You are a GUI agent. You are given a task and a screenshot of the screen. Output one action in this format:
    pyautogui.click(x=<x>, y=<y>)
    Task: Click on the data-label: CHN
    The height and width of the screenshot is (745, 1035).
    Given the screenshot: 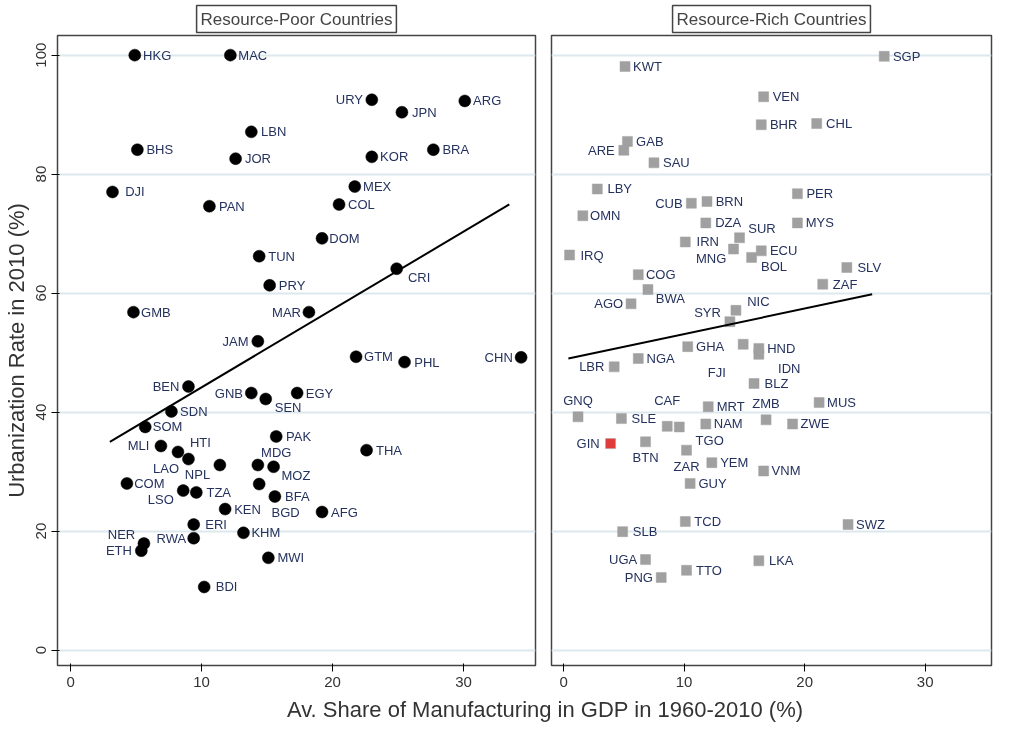 What is the action you would take?
    pyautogui.click(x=498, y=357)
    